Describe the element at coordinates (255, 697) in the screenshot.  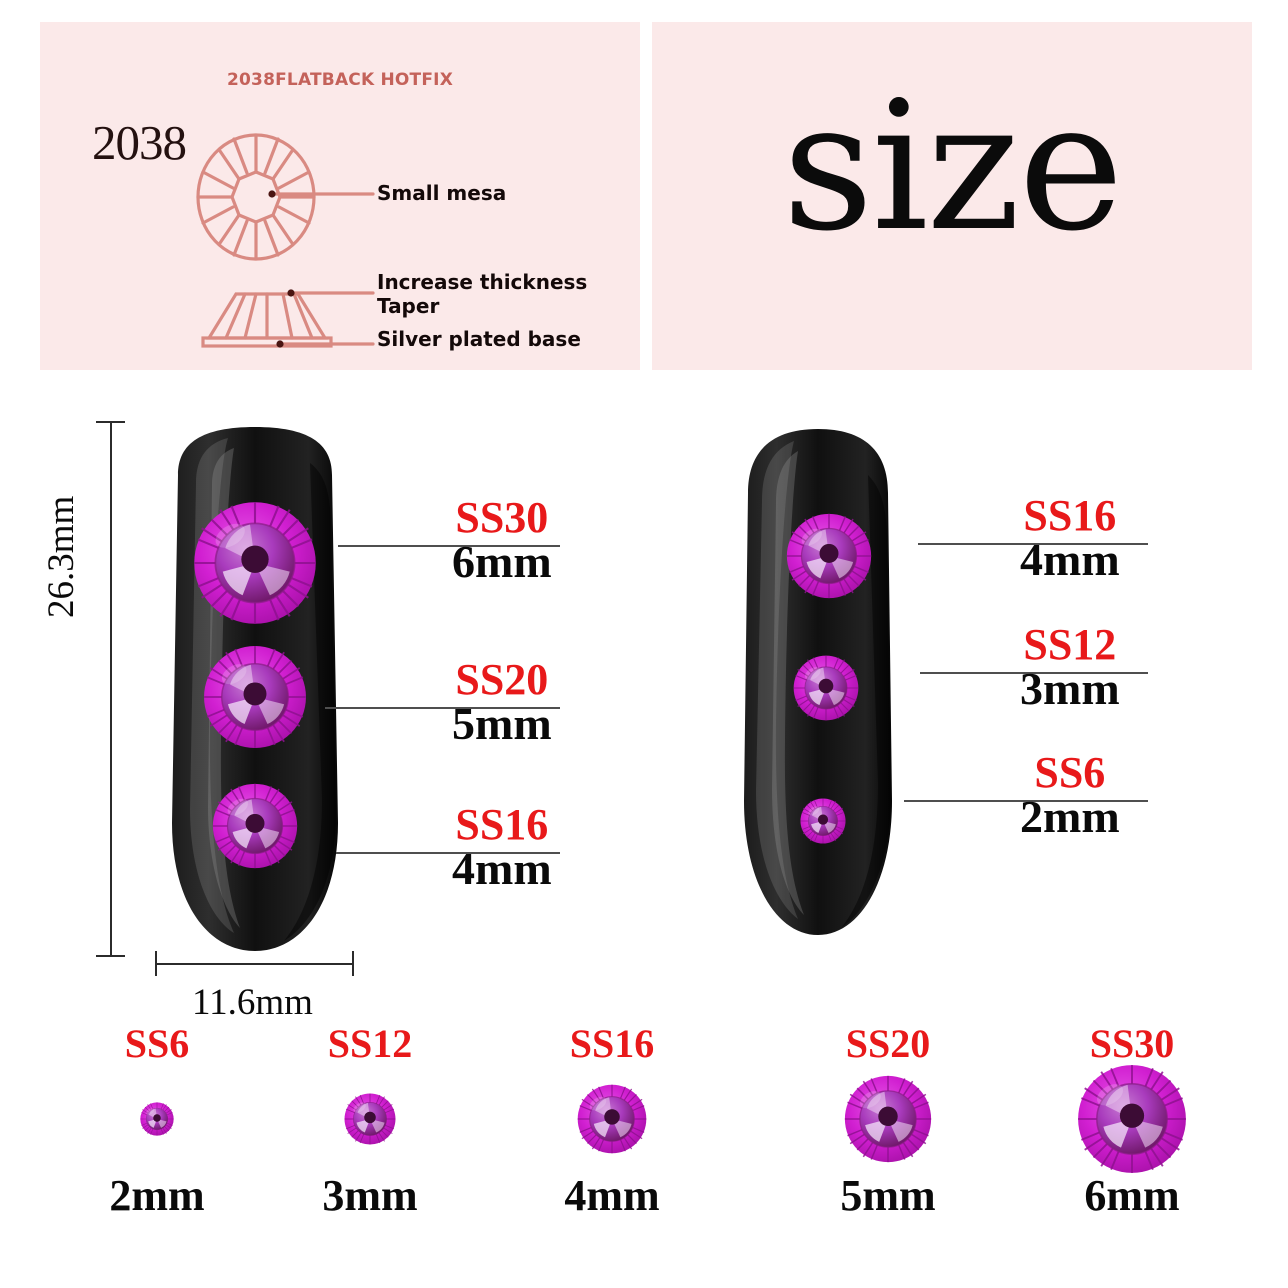
I see `gem-ss20` at that location.